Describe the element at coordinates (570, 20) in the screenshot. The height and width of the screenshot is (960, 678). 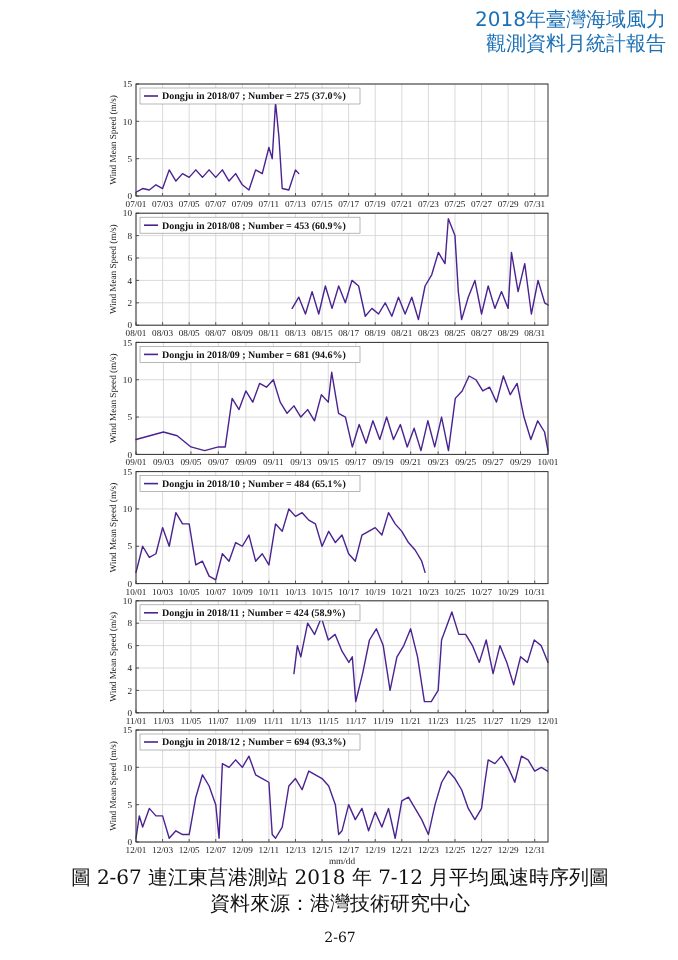
I see `text: 2018年臺灣海域風力` at that location.